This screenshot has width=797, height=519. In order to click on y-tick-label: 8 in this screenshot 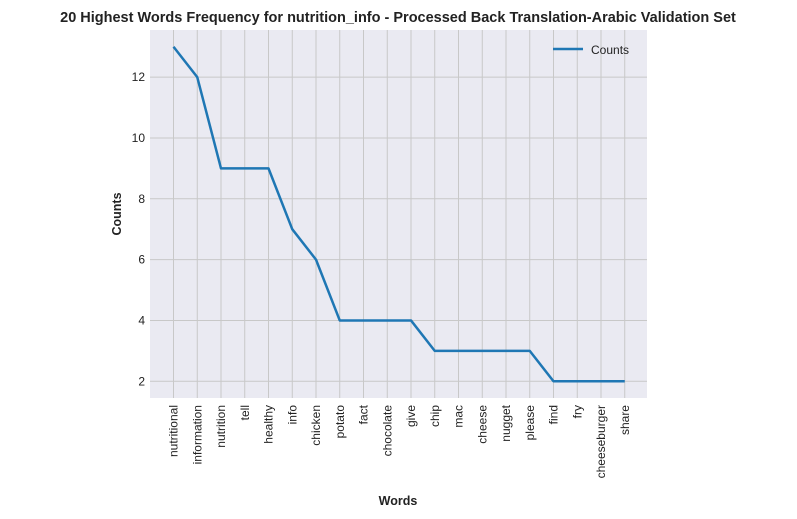, I will do `click(141, 199)`.